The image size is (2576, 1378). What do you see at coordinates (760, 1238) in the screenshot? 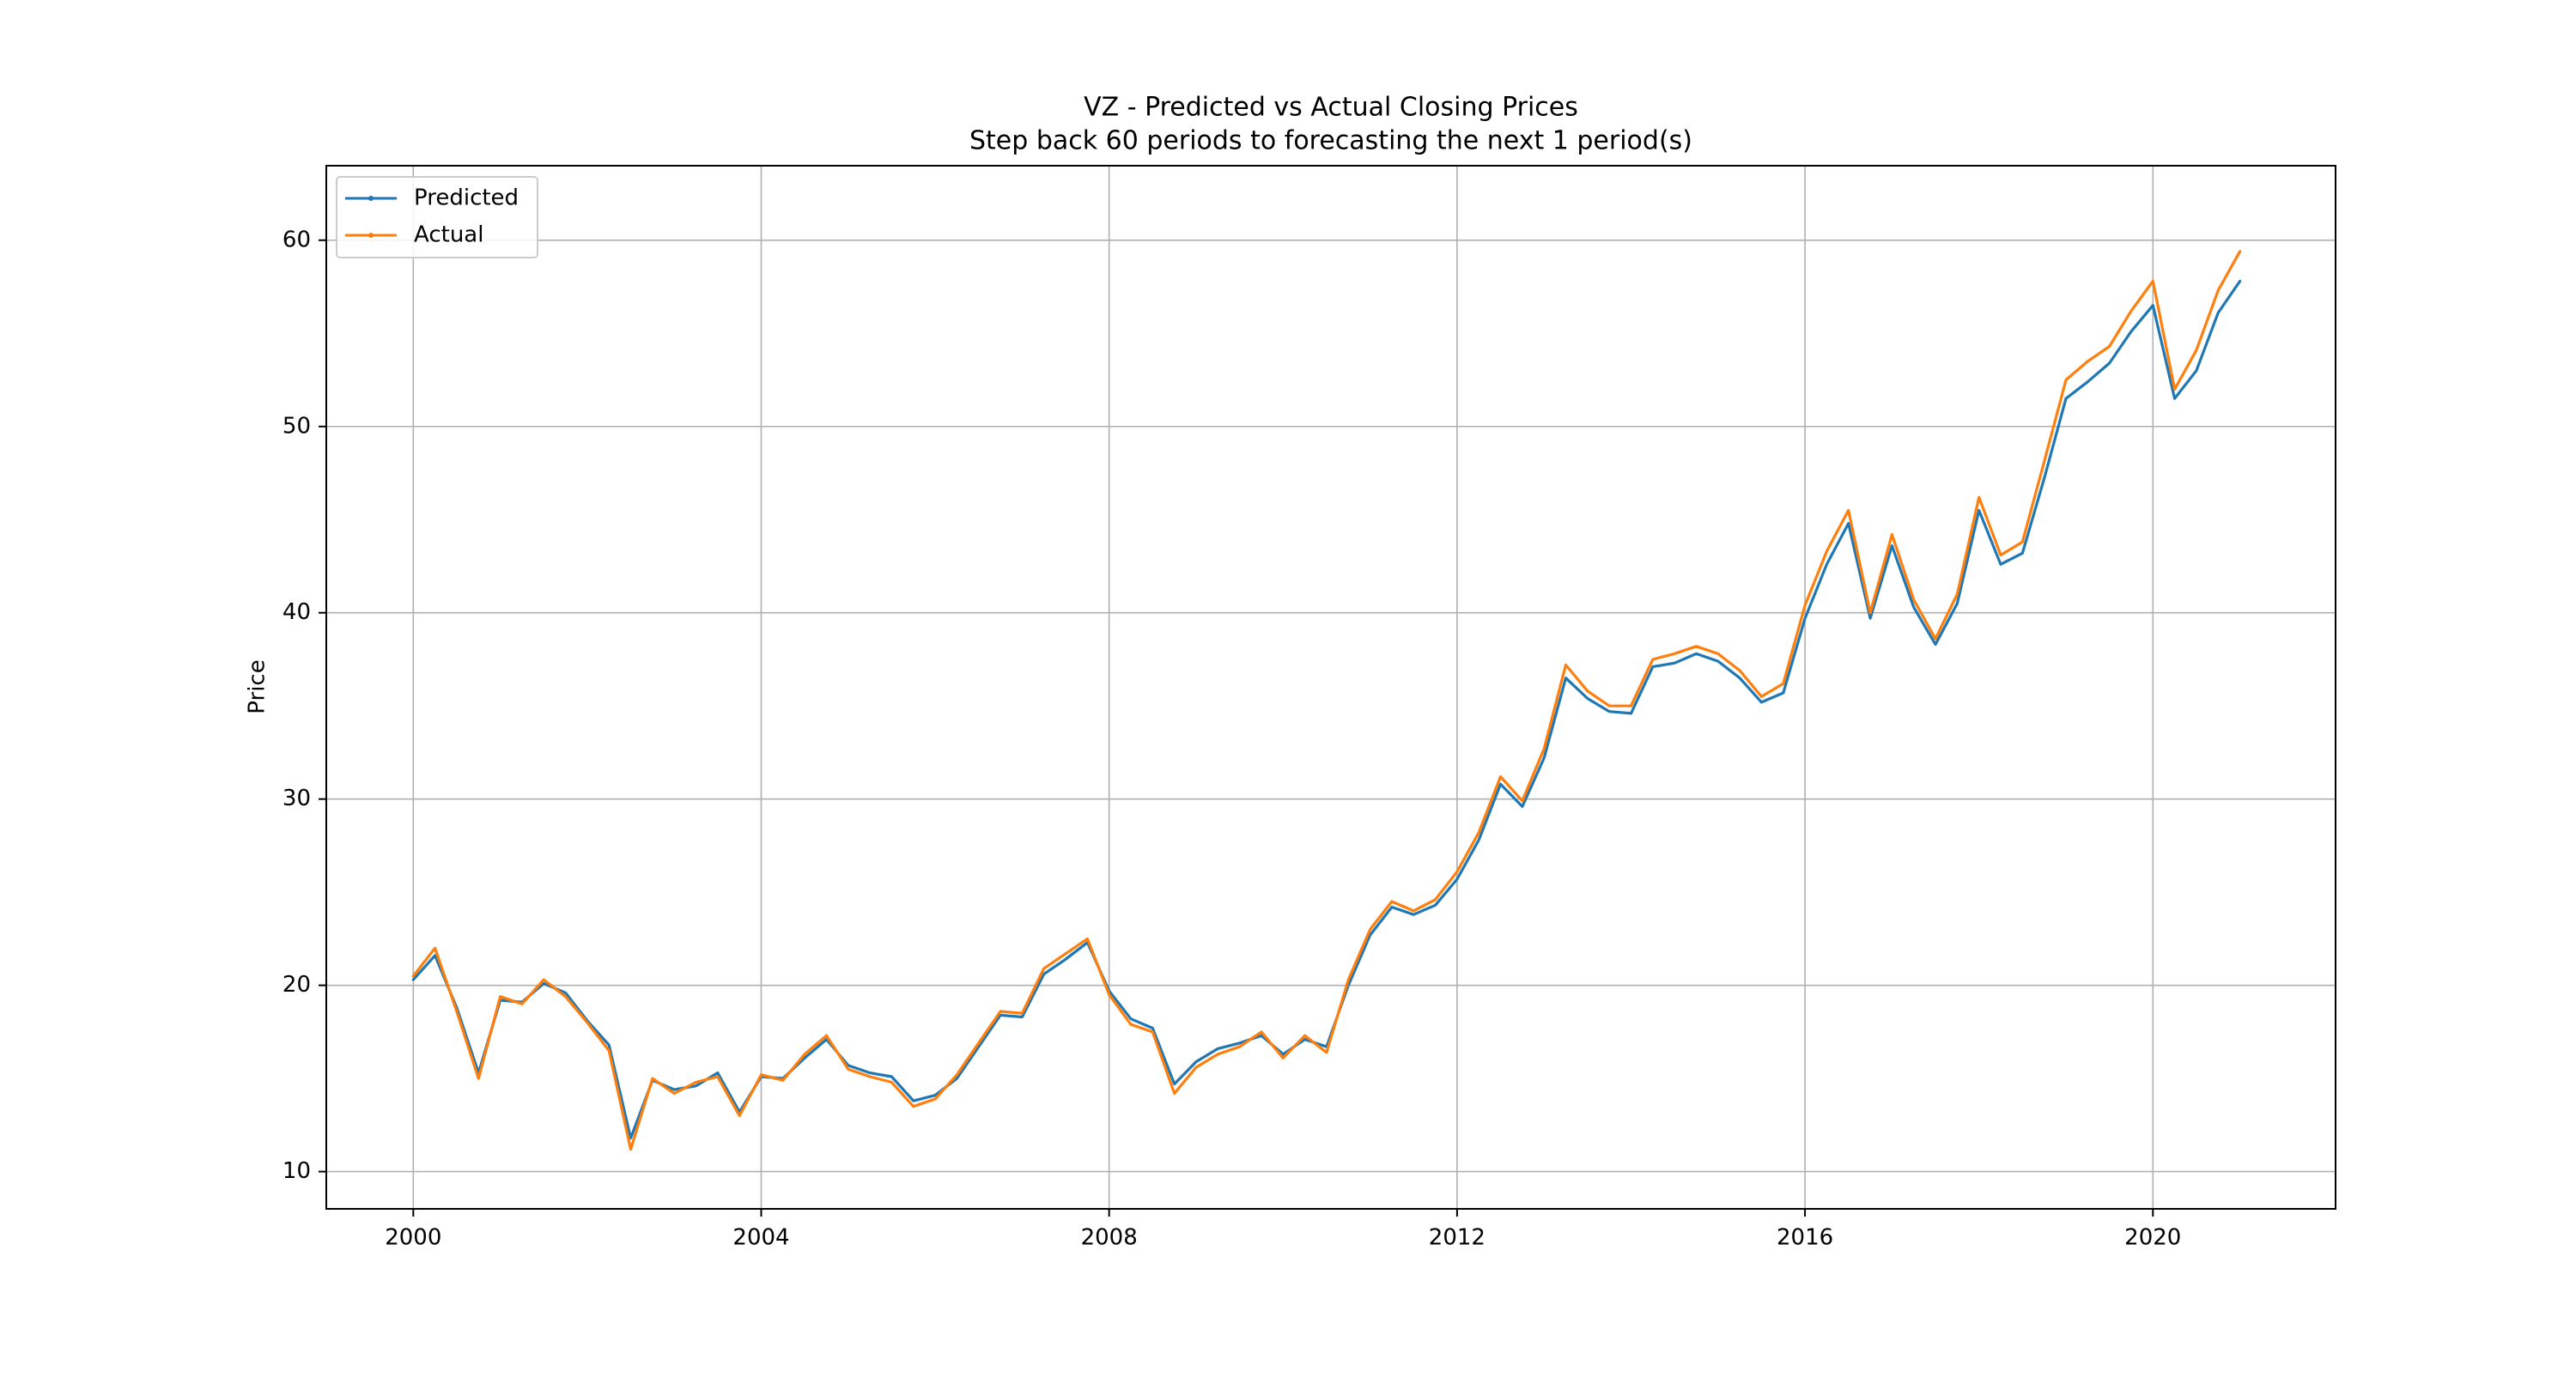
I see `x-tick-label: 2004` at bounding box center [760, 1238].